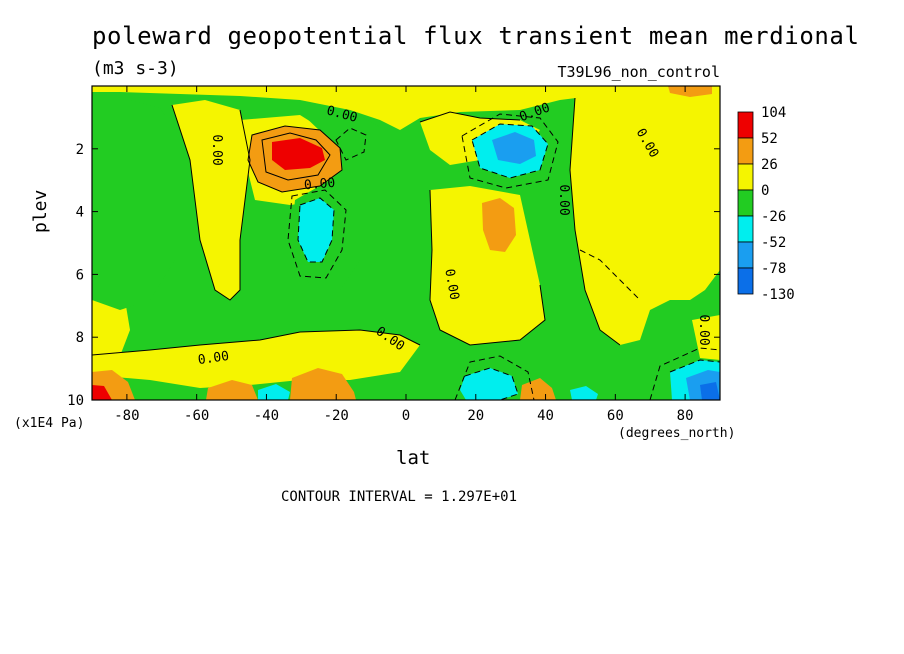  I want to click on contour-interval-label: CONTOUR INTERVAL = 1.297E+01, so click(399, 497).